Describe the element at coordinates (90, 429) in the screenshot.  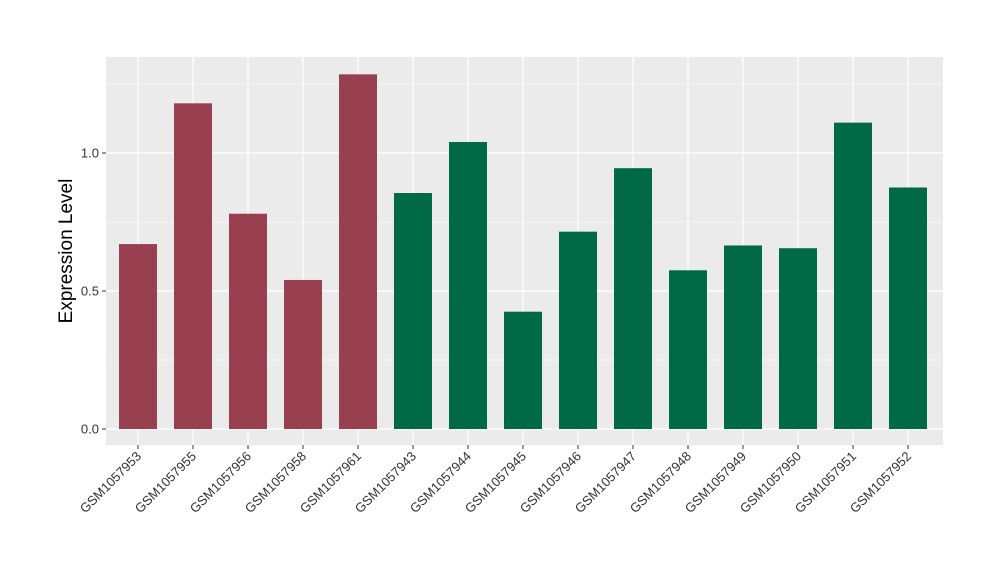
I see `y-tick-label: 0.0` at that location.